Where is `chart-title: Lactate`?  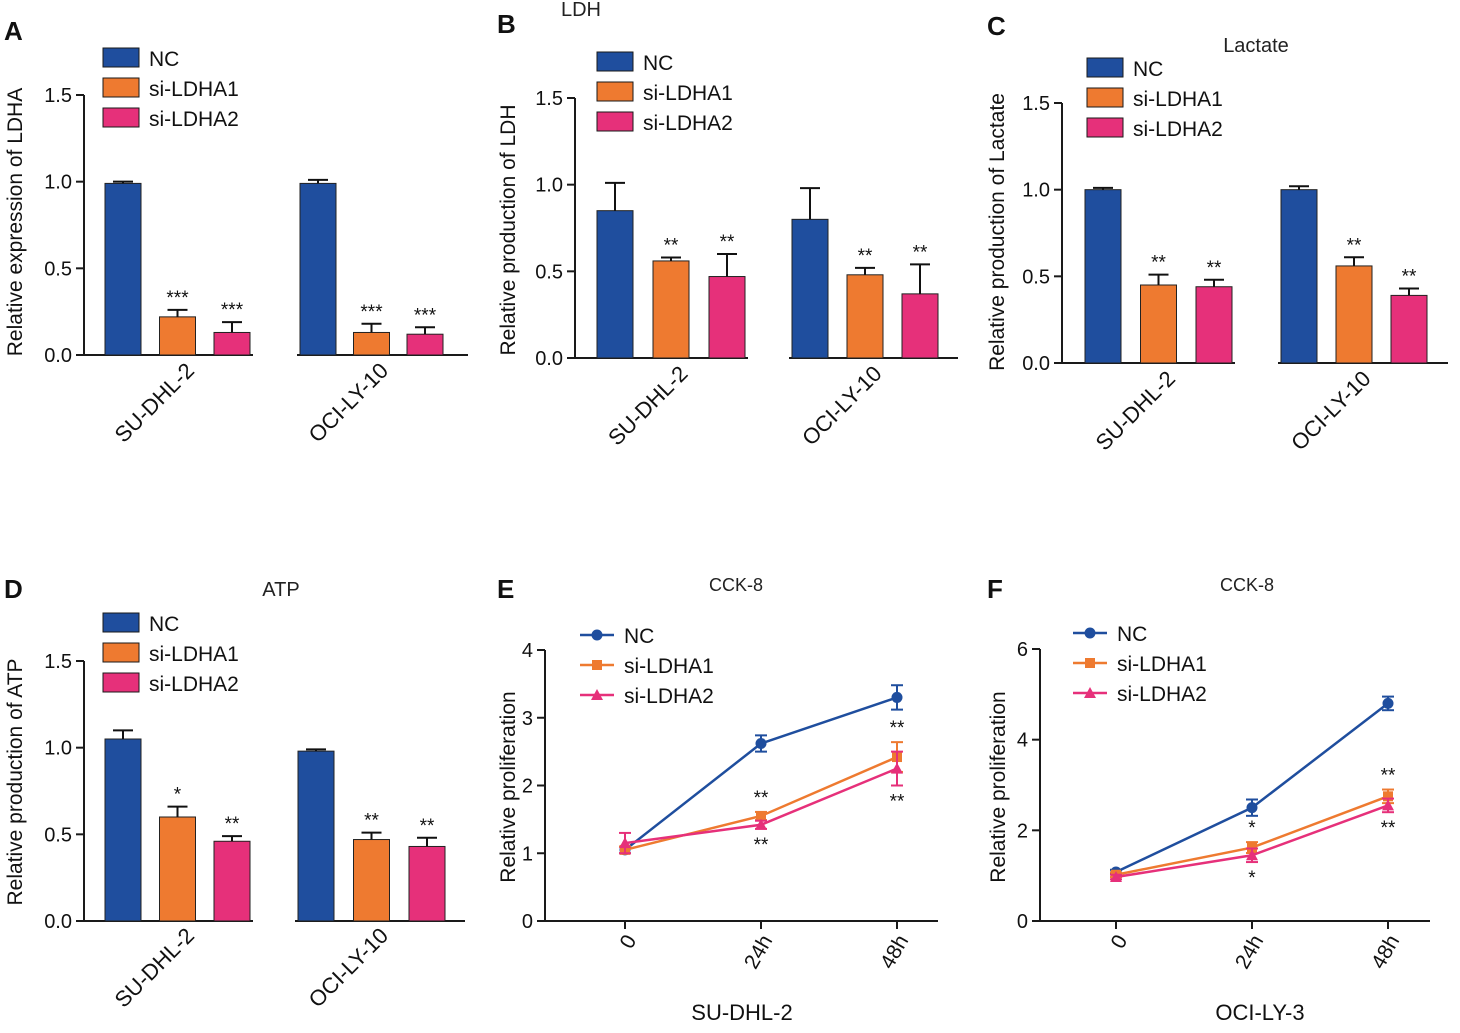 chart-title: Lactate is located at coordinates (1256, 46).